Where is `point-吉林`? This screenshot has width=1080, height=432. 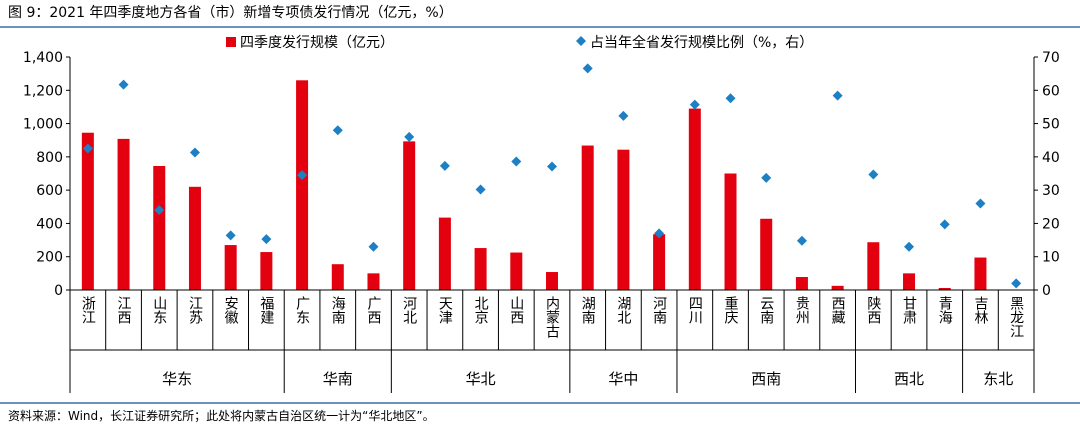 point-吉林 is located at coordinates (980, 203).